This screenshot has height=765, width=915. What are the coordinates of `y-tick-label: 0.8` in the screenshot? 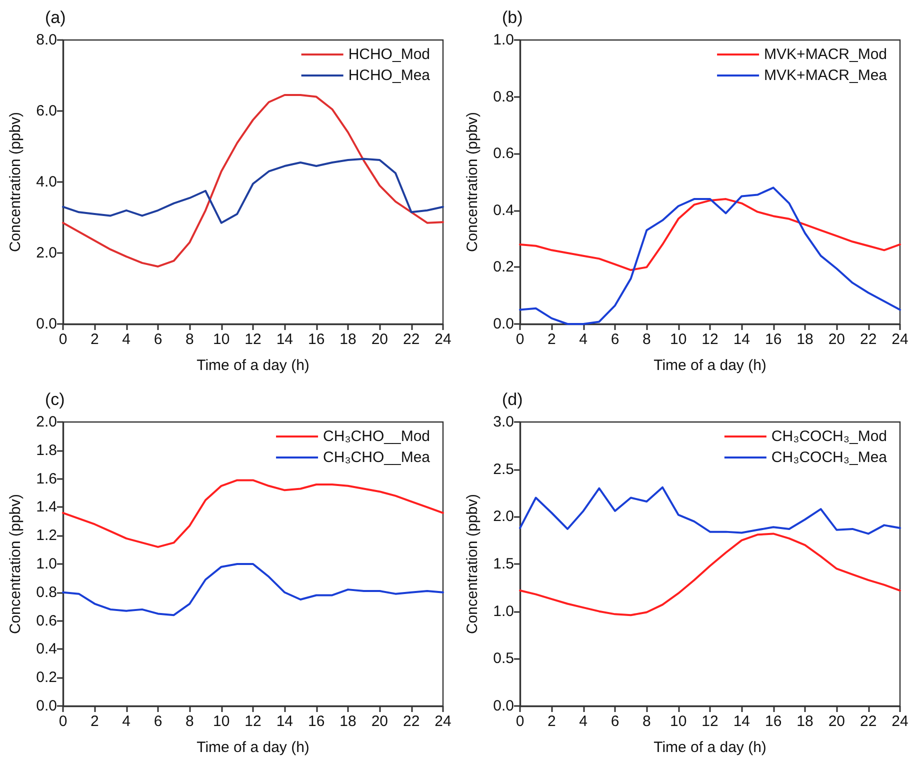 It's located at (503, 97).